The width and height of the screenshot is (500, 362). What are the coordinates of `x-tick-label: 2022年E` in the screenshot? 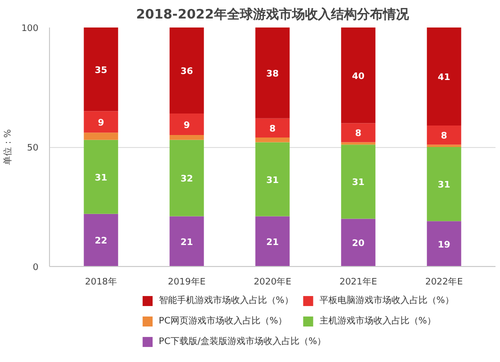 It's located at (444, 282).